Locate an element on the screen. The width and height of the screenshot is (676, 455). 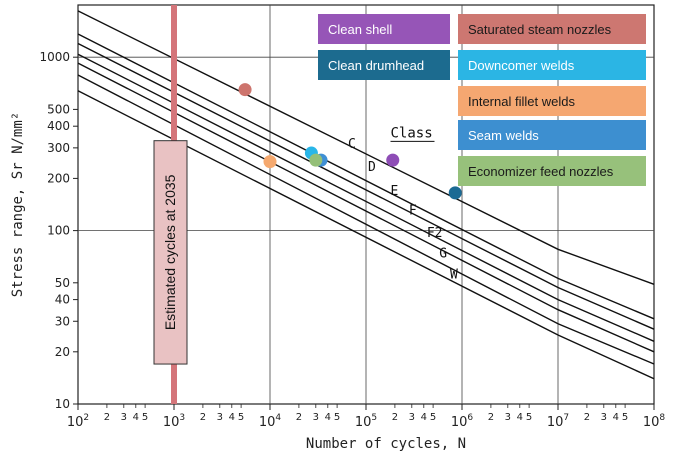
point-internal-fillet-welds is located at coordinates (270, 162).